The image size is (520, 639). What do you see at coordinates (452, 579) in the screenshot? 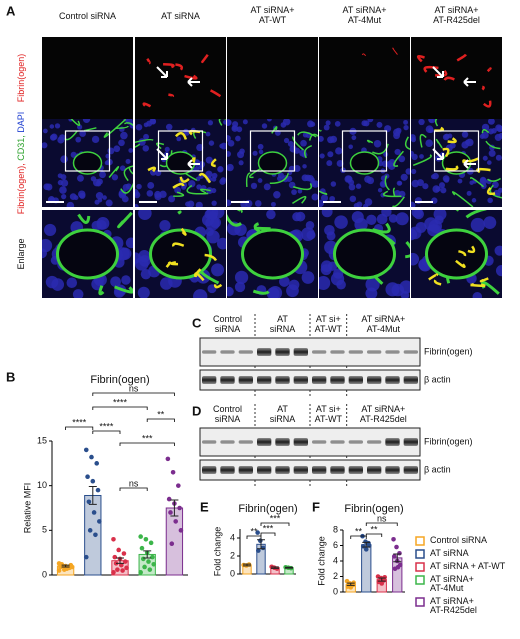
I see `legend-label-line: AT siRNA+` at bounding box center [452, 579].